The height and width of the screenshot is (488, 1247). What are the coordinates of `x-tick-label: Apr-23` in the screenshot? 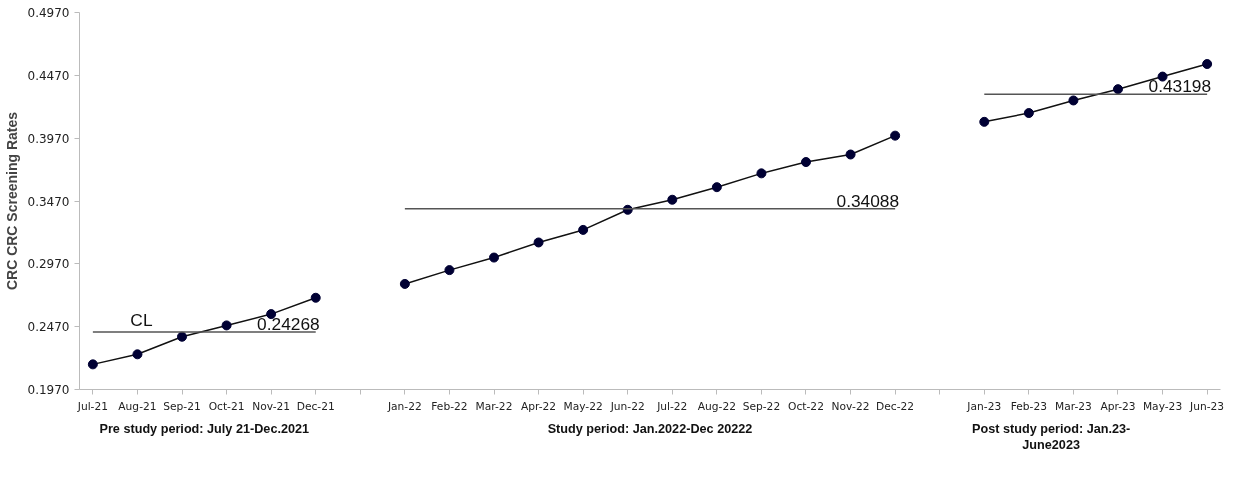 It's located at (1118, 406).